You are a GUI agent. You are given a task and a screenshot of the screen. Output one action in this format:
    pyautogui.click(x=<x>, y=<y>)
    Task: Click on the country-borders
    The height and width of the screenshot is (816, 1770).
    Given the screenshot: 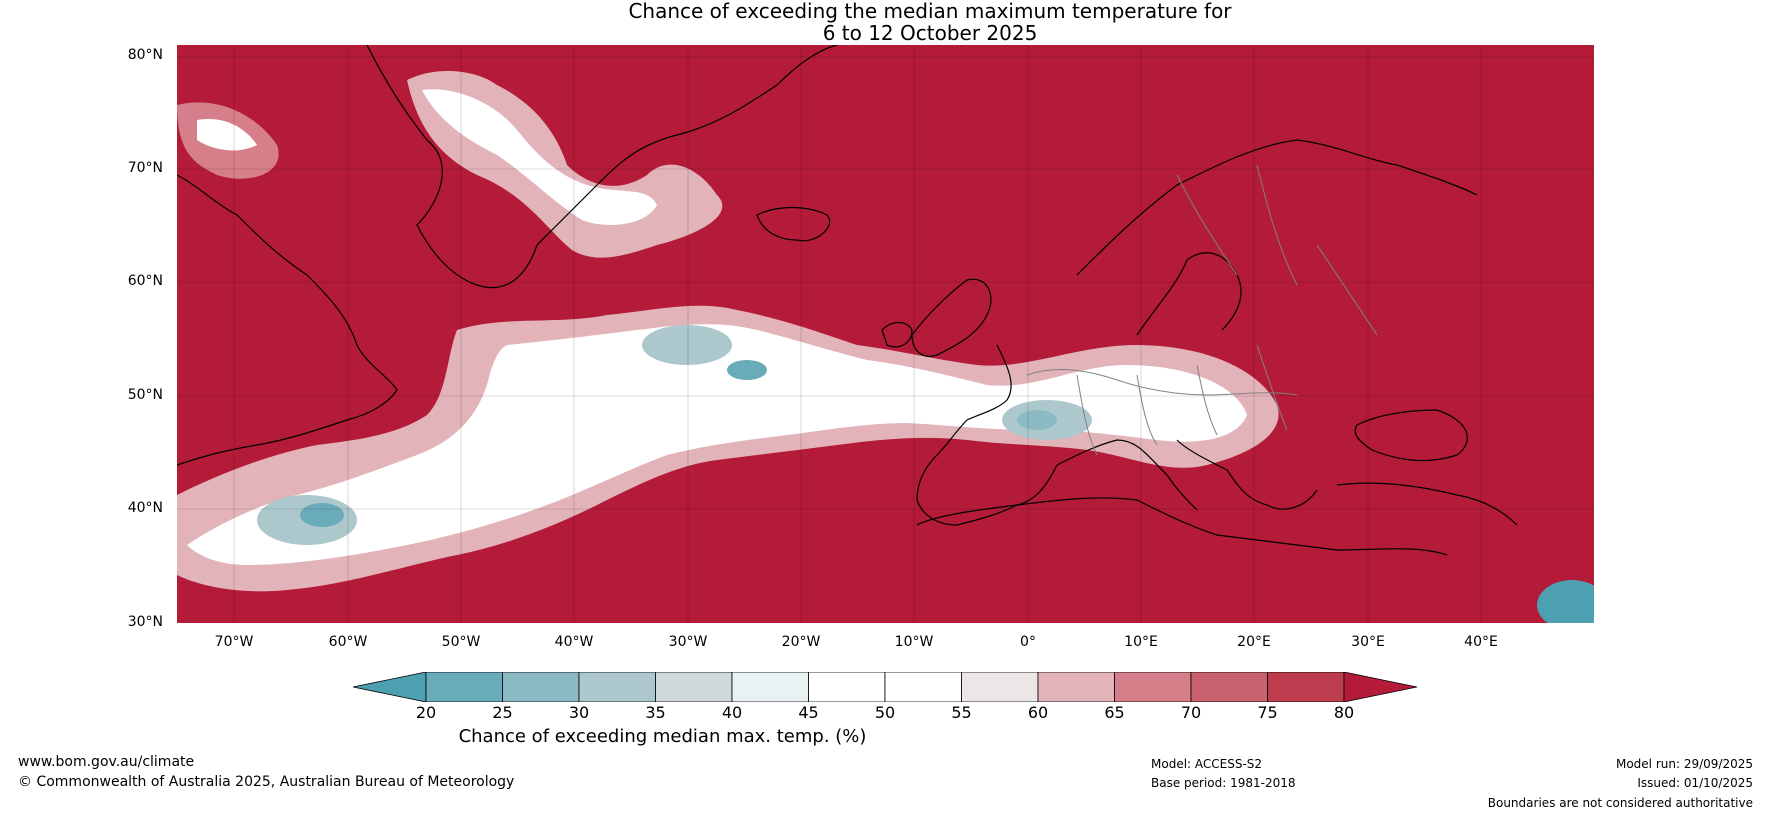 What is the action you would take?
    pyautogui.click(x=1202, y=310)
    